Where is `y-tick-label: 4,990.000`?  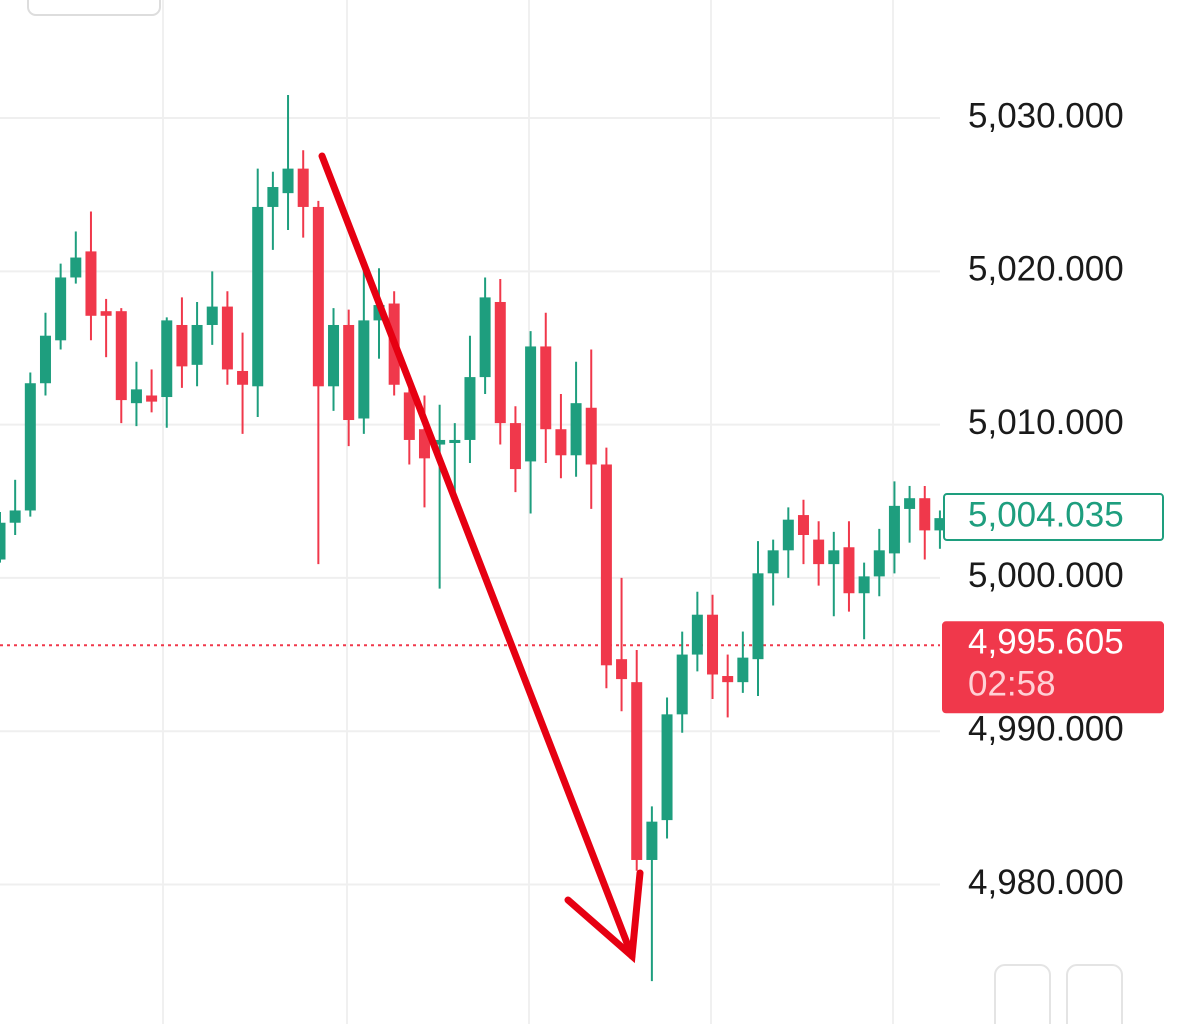
y-tick-label: 4,990.000 is located at coordinates (1046, 728).